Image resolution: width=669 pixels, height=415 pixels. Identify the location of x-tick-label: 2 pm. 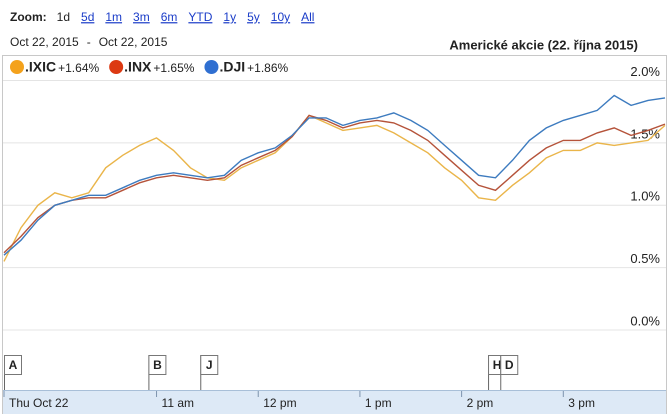
(480, 403).